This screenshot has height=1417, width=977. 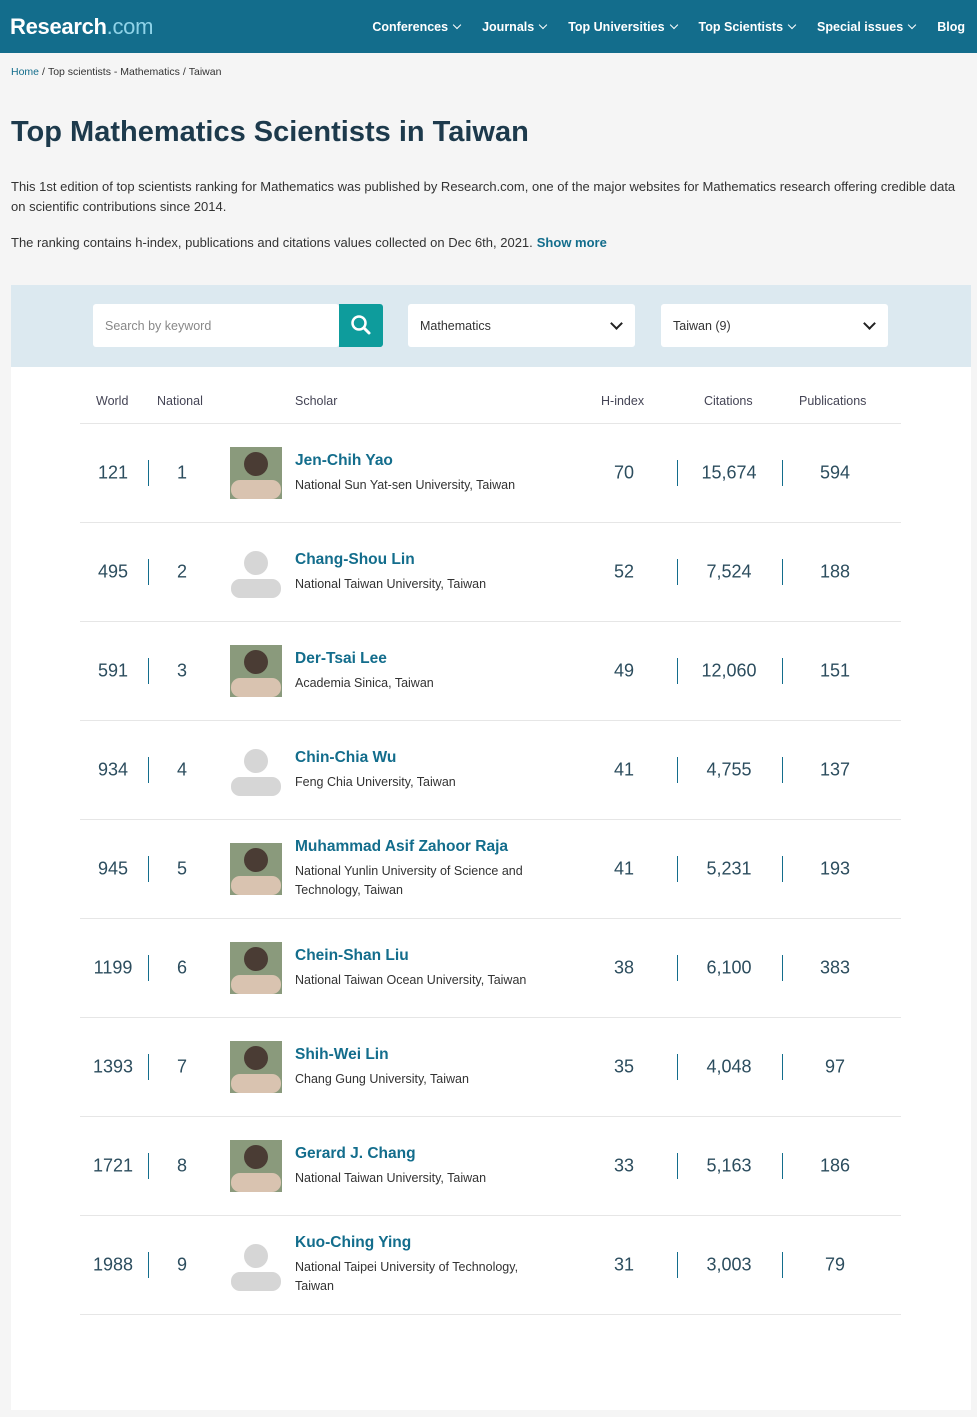 I want to click on breadcrumb-item: Taiwan, so click(x=205, y=72).